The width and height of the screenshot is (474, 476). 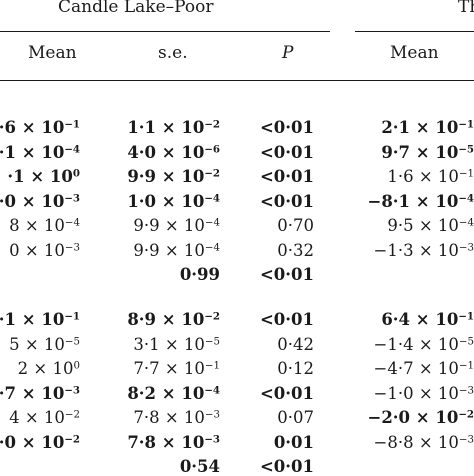 I want to click on se-cell-value: 0·99, so click(x=200, y=274).